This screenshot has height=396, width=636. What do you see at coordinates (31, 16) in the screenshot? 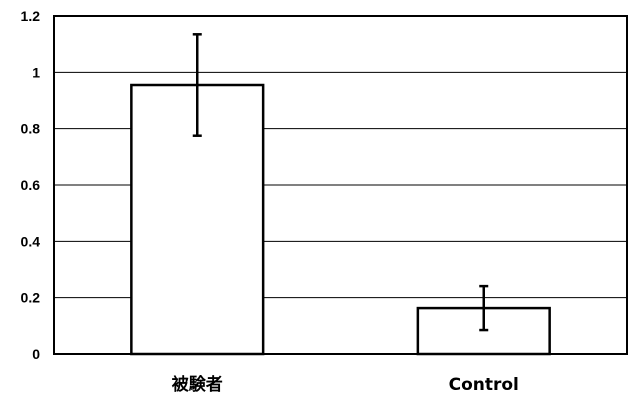
I see `y-tick-label: 1.2` at bounding box center [31, 16].